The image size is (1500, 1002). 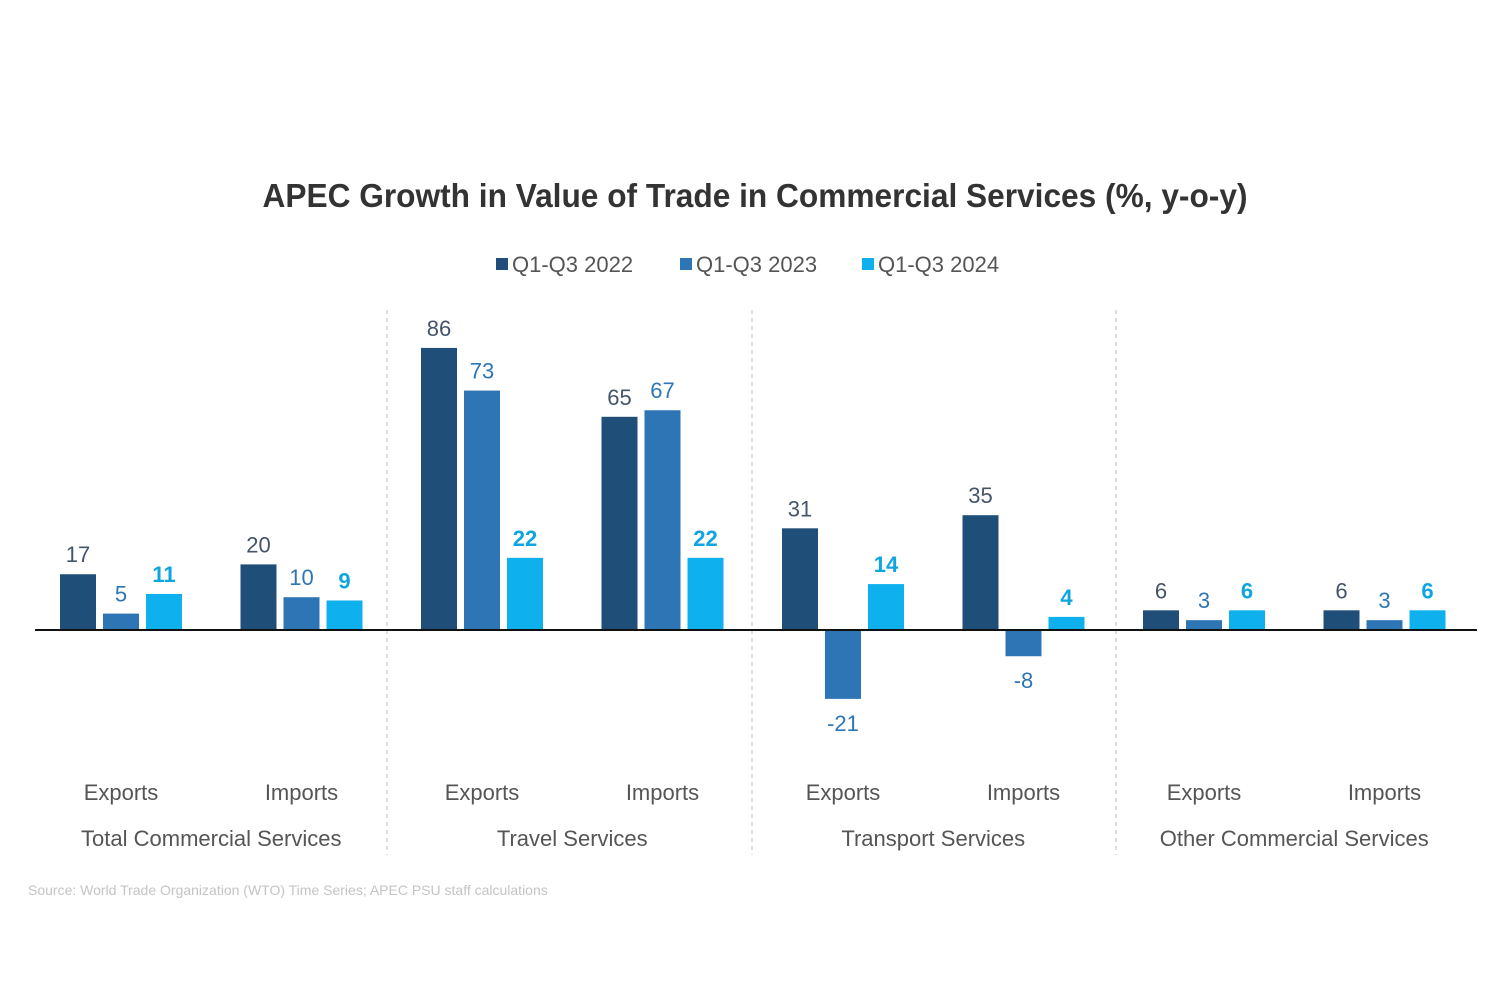 I want to click on value-label-1-0: 5, so click(x=121, y=594).